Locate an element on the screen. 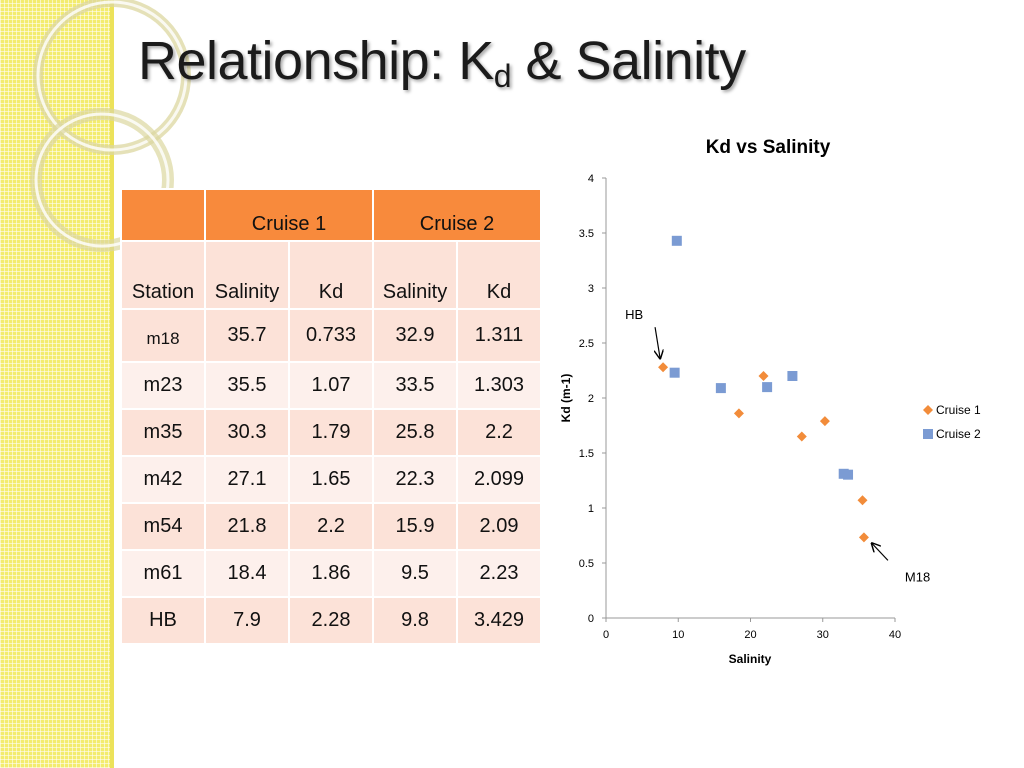  table-cell: m61 is located at coordinates (163, 573).